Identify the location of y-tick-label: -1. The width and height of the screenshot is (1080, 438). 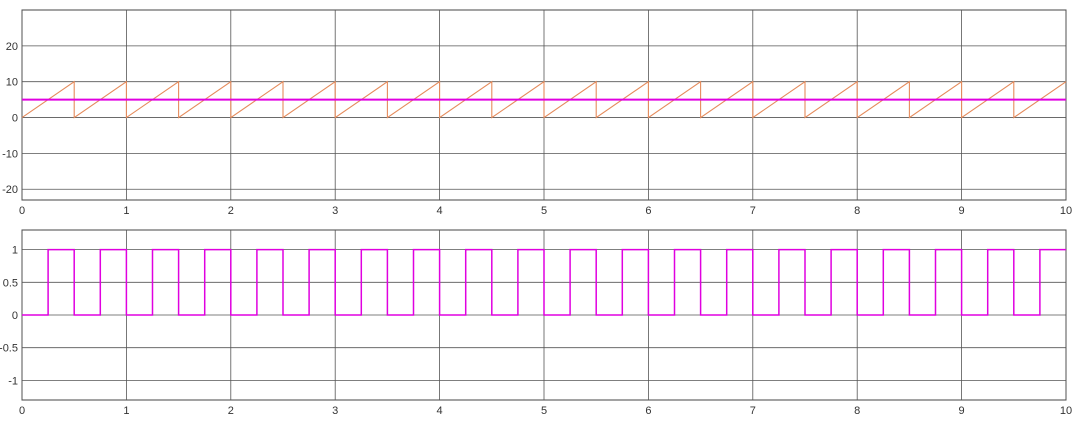
(13, 381).